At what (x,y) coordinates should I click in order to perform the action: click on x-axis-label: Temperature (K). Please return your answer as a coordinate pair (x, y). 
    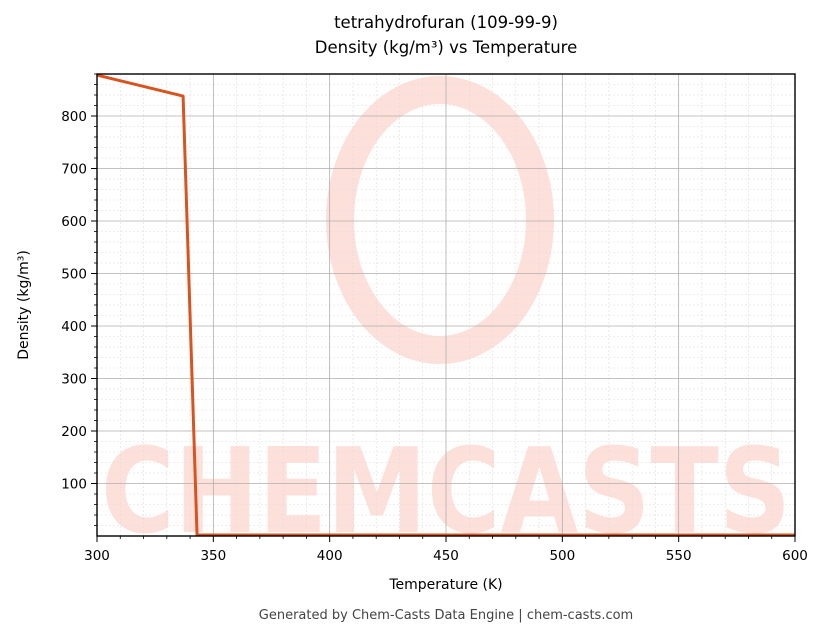
    Looking at the image, I should click on (446, 585).